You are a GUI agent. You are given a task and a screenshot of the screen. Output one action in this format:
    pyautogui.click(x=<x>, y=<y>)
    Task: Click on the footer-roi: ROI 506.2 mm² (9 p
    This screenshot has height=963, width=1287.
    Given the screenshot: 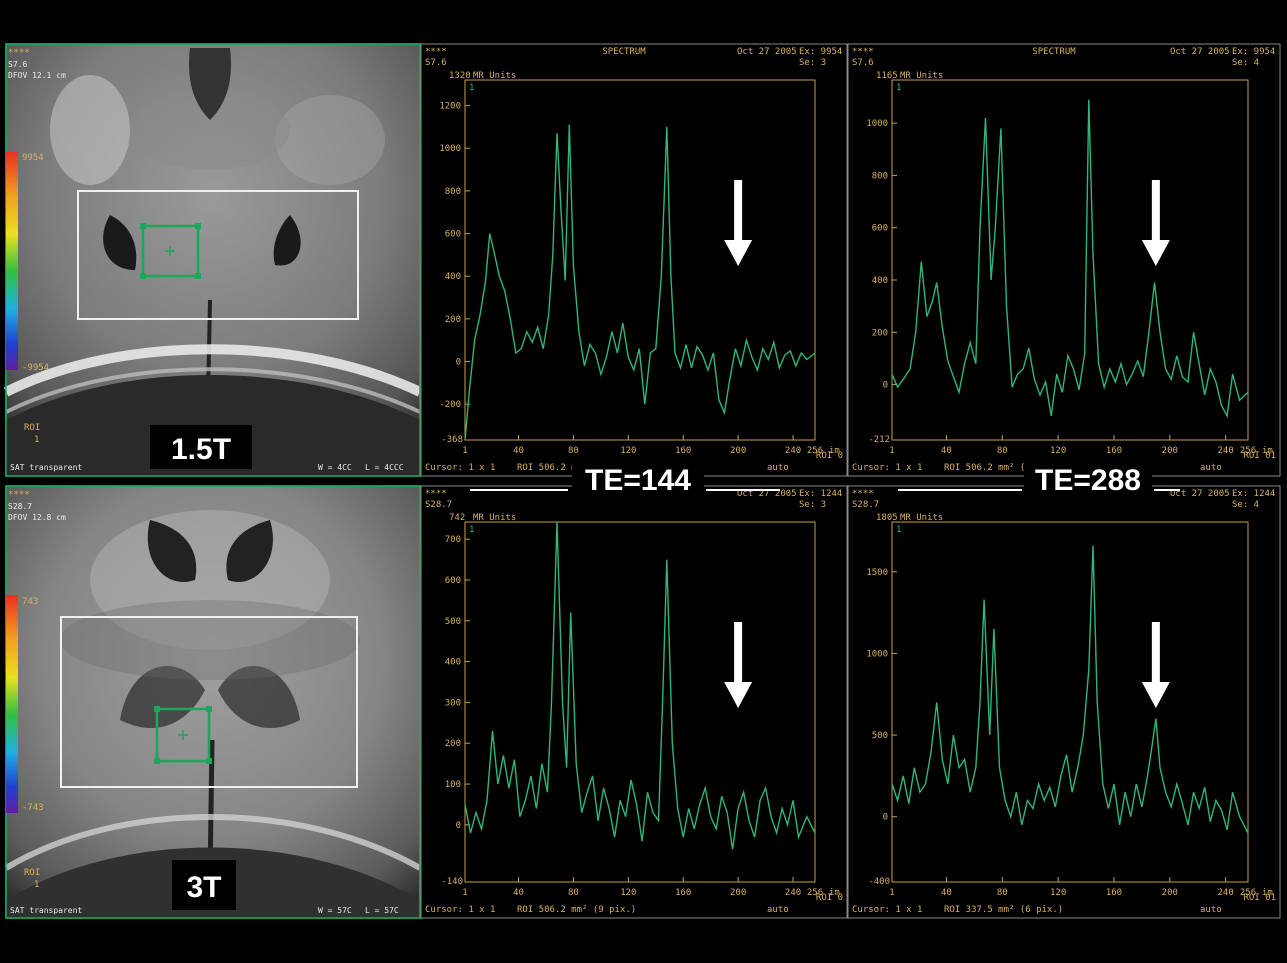 What is the action you would take?
    pyautogui.click(x=993, y=468)
    